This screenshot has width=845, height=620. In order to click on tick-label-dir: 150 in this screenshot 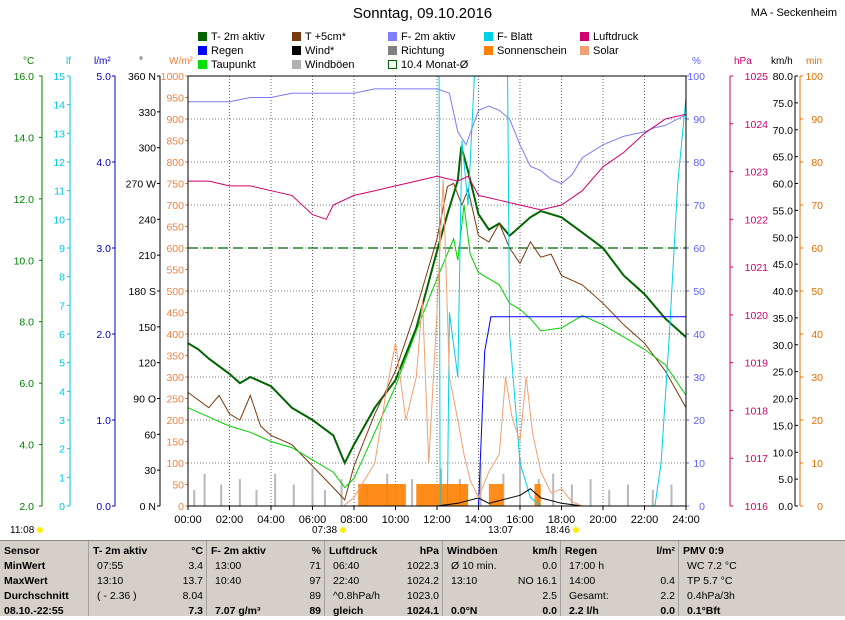, I will do `click(147, 328)`.